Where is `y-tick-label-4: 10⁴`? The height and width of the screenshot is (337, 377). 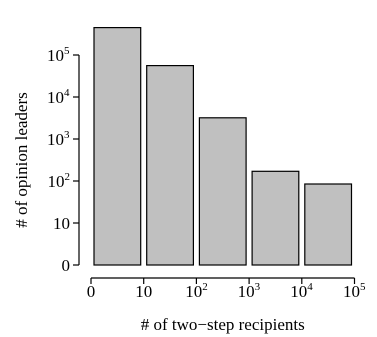 y-tick-label-4: 10⁴ is located at coordinates (58, 97).